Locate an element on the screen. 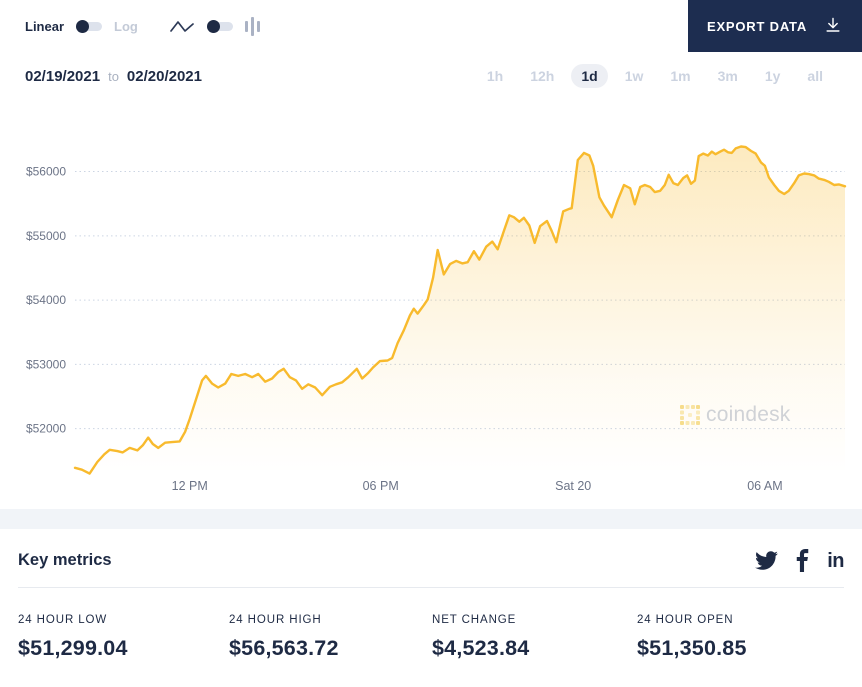 This screenshot has width=862, height=687. y-axis-tick: $56000 is located at coordinates (46, 172).